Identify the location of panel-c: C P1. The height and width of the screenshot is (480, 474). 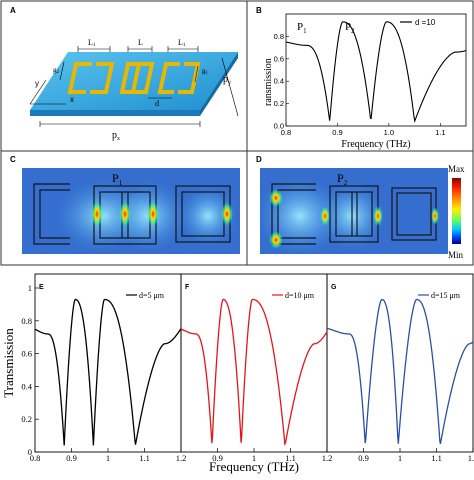
(125, 204).